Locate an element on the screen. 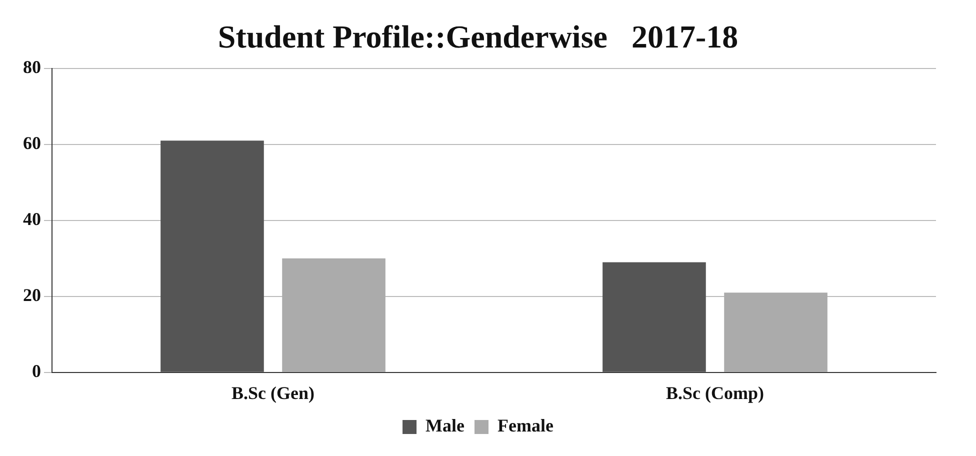  y-tick-label: 60 is located at coordinates (32, 143).